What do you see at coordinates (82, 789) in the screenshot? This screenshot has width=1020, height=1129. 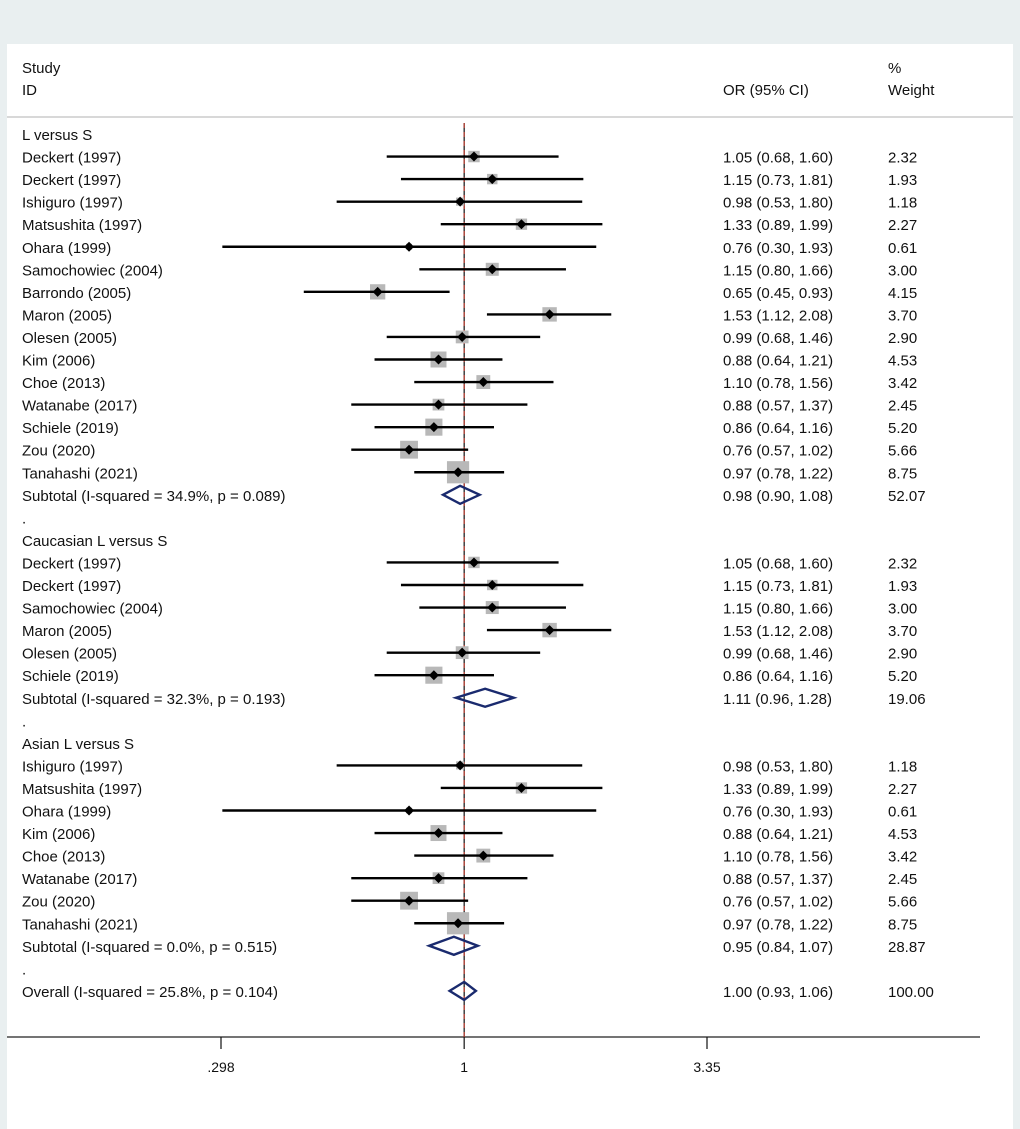 I see `row-label: Matsushita (1997)` at bounding box center [82, 789].